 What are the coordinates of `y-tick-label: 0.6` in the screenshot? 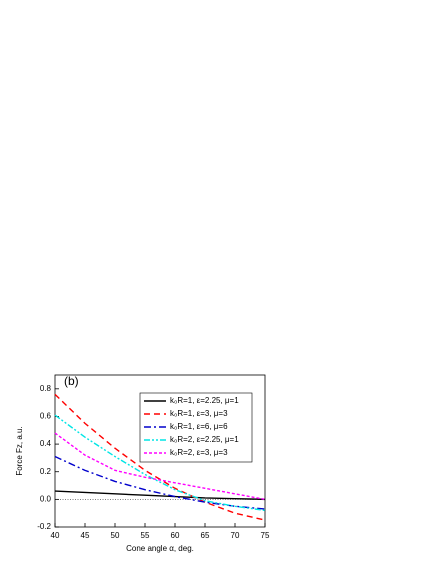 It's located at (46, 416).